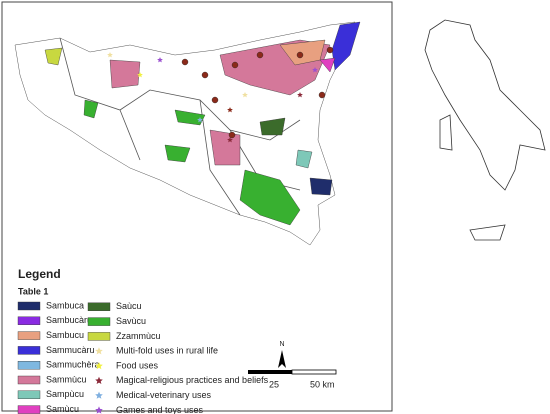 The image size is (550, 414). I want to click on legend-label: Sammuchèra, so click(73, 365).